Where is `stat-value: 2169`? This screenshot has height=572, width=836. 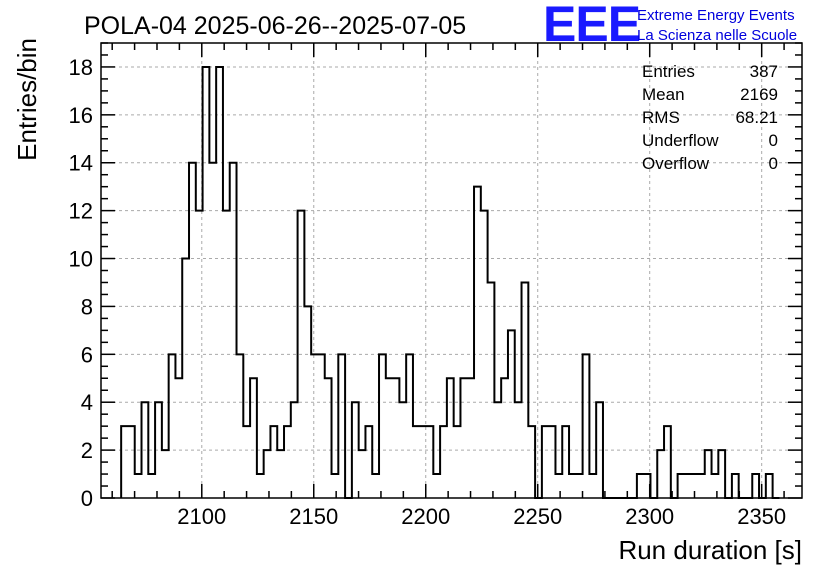 stat-value: 2169 is located at coordinates (759, 94).